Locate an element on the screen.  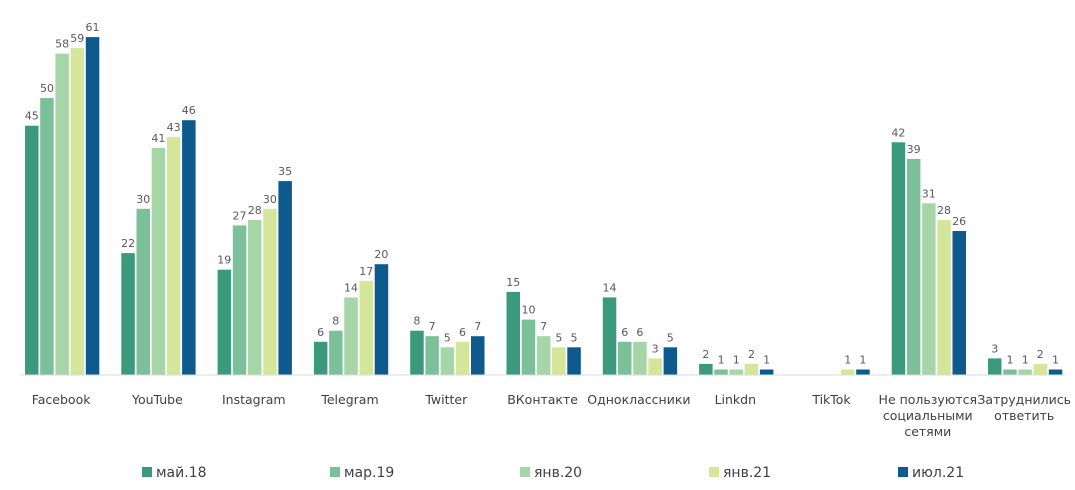
value-label-0-0: 45 is located at coordinates (32, 116).